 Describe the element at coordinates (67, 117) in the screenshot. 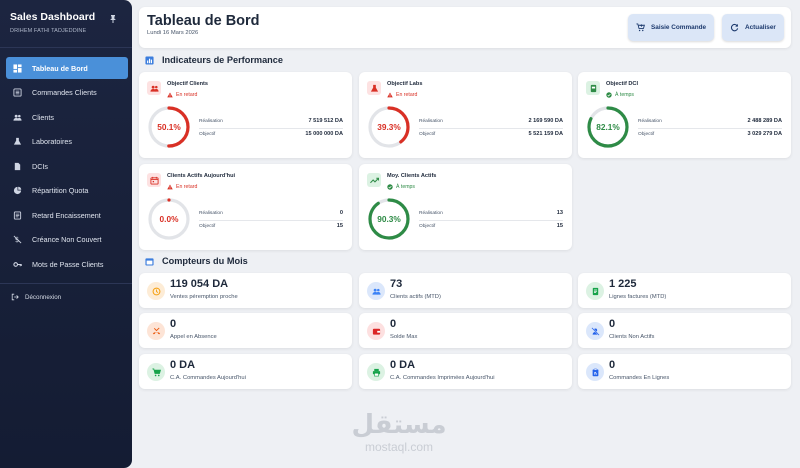

I see `sidebar-item-clients: Clients` at that location.